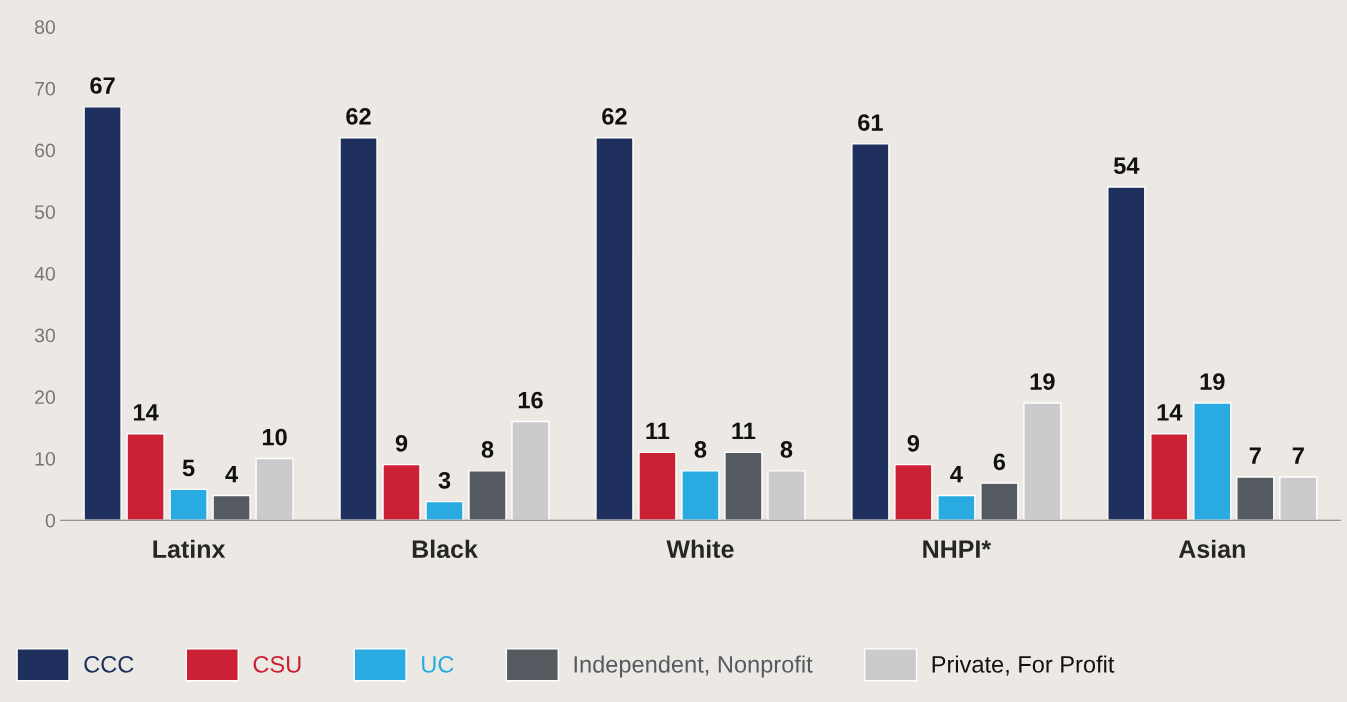 The image size is (1347, 702). I want to click on legend-label: CSU, so click(277, 664).